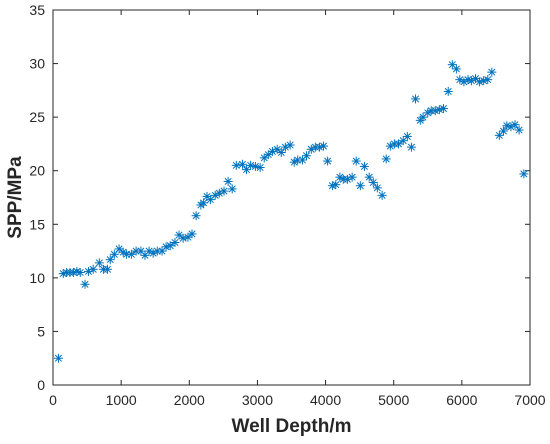 The height and width of the screenshot is (444, 550). I want to click on x-tick-label: 1000, so click(121, 400).